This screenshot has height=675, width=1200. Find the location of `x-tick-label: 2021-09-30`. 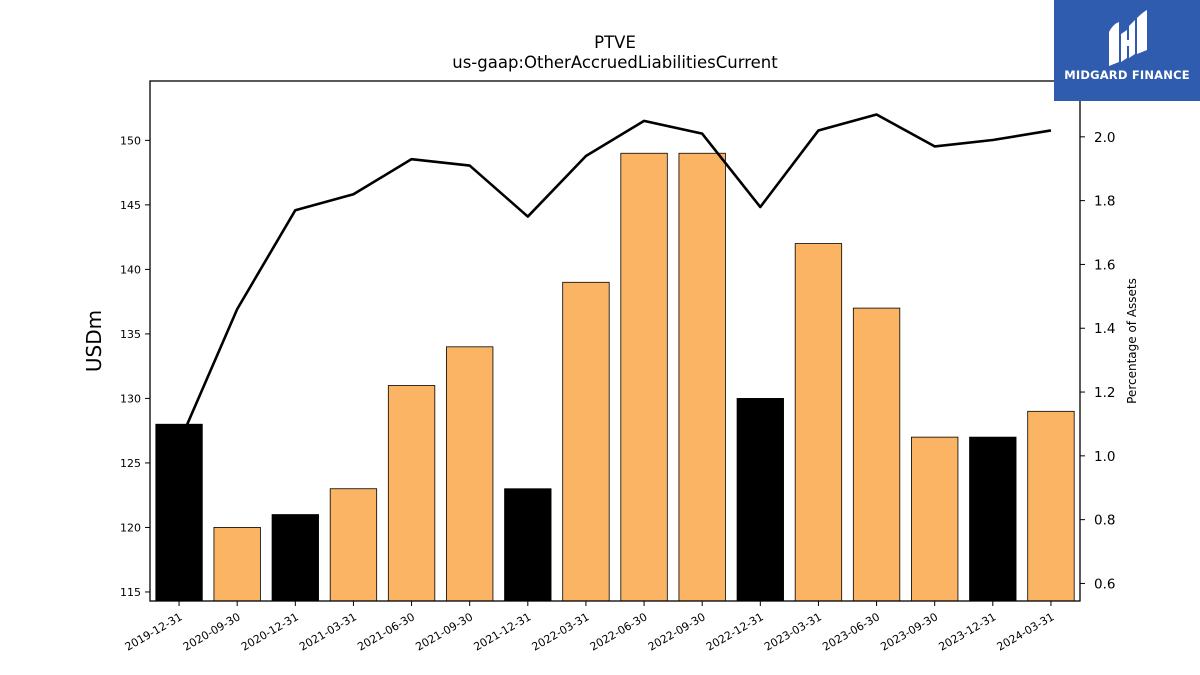

x-tick-label: 2021-09-30 is located at coordinates (444, 631).